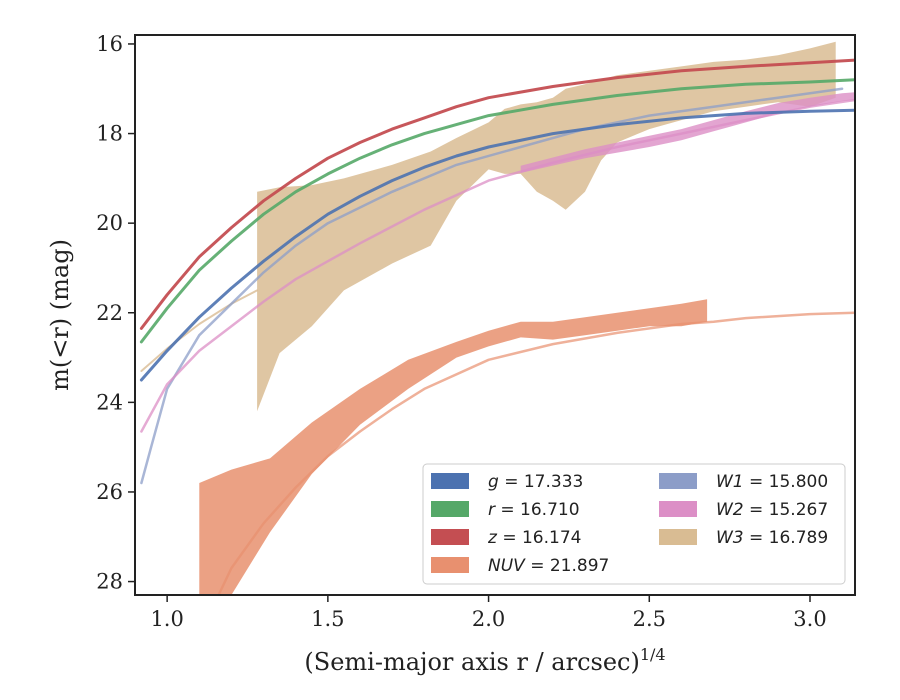 The image size is (900, 700). What do you see at coordinates (471, 662) in the screenshot?
I see `x-axis-label-text: (Semi-major axis r / arcsec)` at bounding box center [471, 662].